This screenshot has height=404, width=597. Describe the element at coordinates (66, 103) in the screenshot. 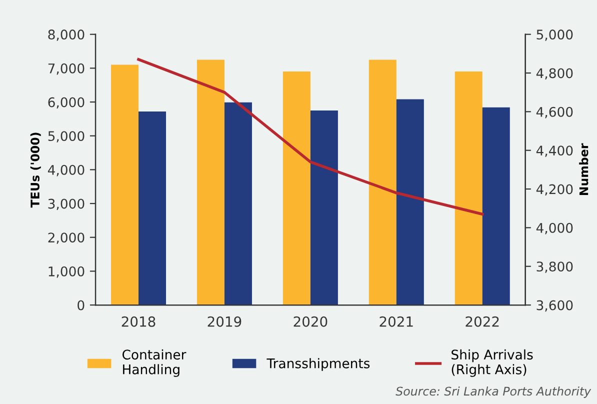

I see `y-tick-label: 6,000` at that location.